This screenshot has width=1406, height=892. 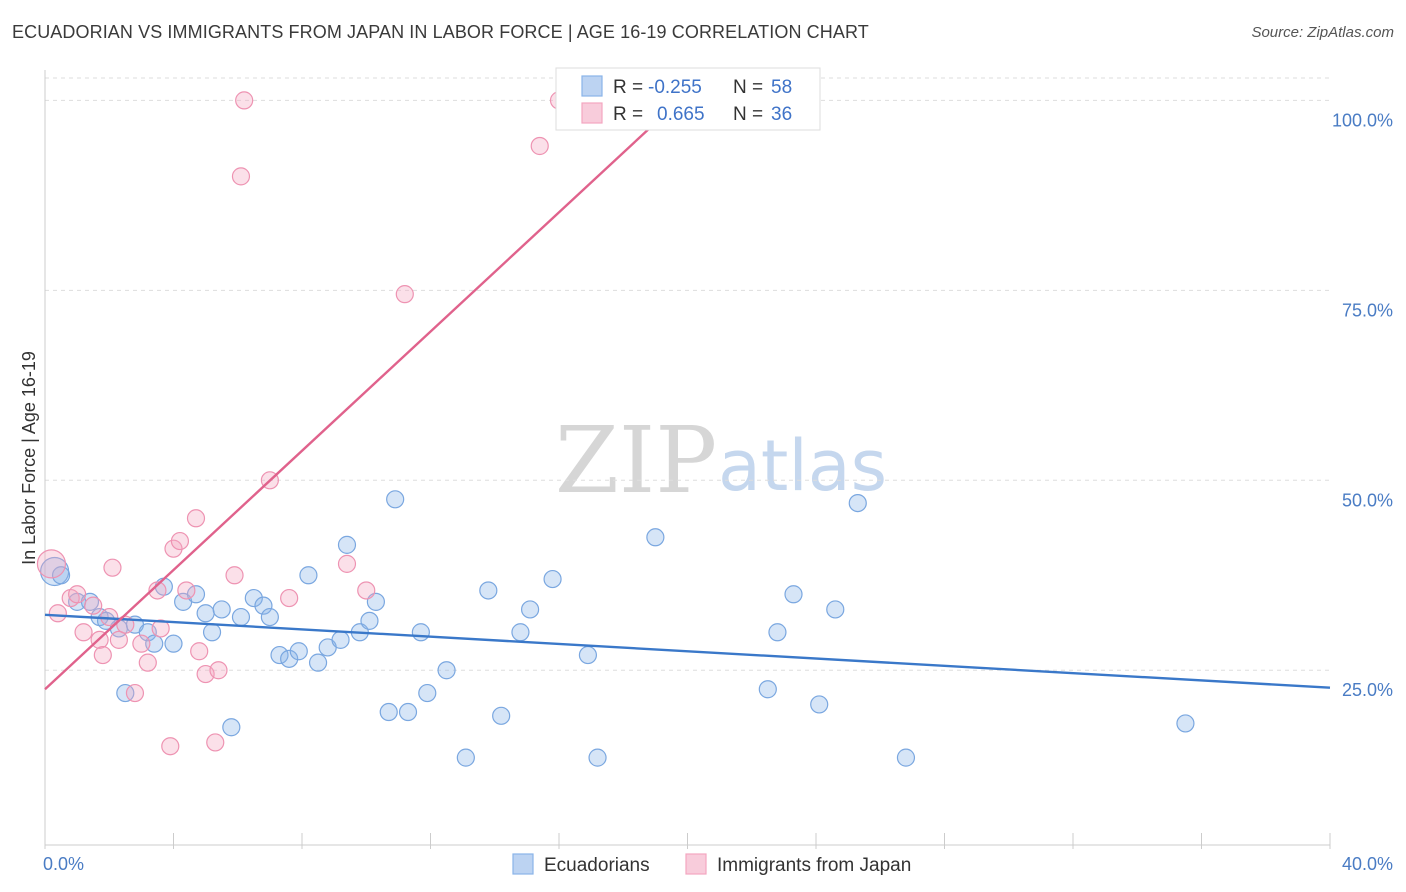 What do you see at coordinates (696, 864) in the screenshot?
I see `legend-swatch-japan` at bounding box center [696, 864].